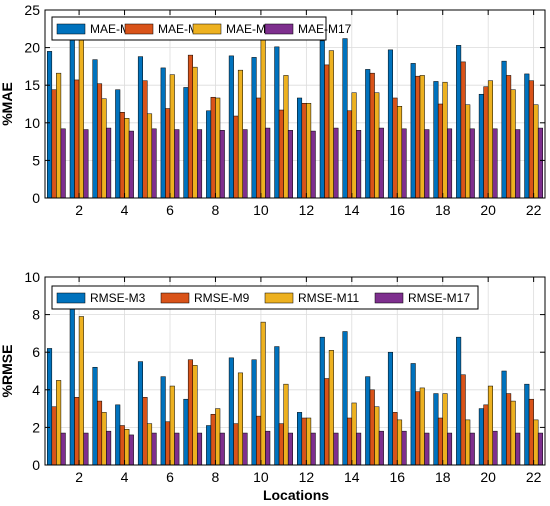 This screenshot has width=550, height=506. What do you see at coordinates (125, 477) in the screenshot?
I see `x-tick-label: 4` at bounding box center [125, 477].